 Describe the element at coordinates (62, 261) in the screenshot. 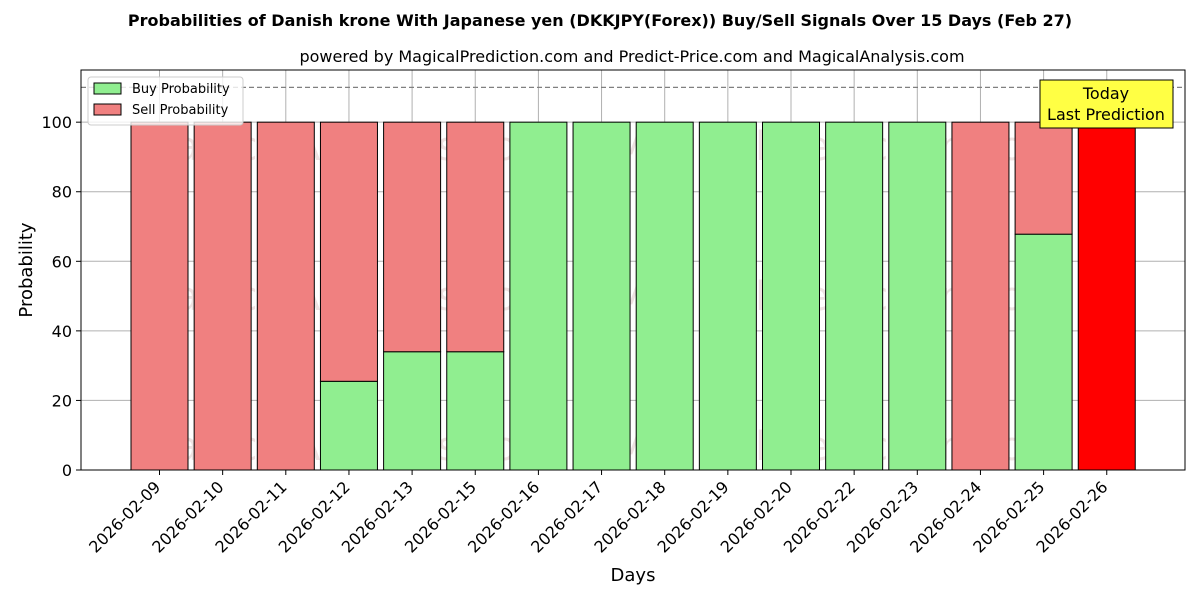

I see `y-tick-label: 60` at that location.